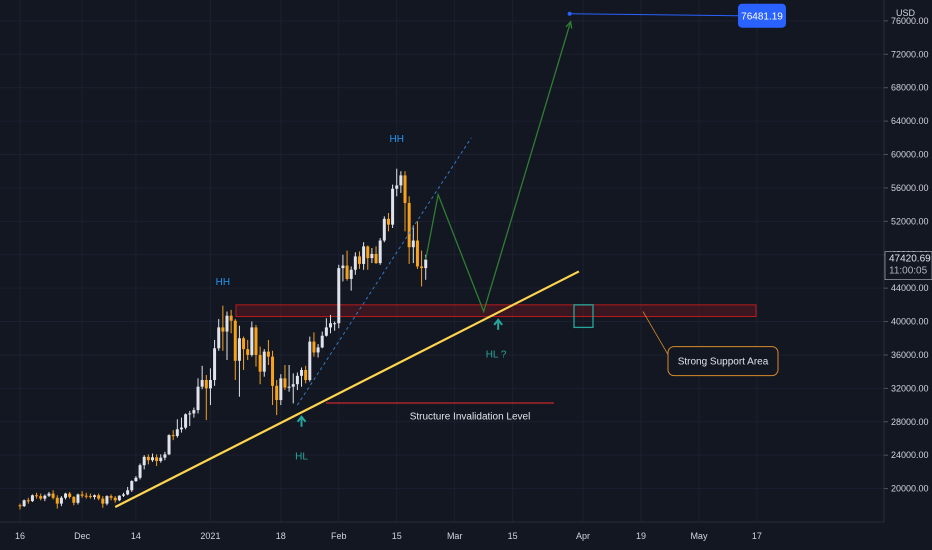 The height and width of the screenshot is (550, 932). I want to click on time-tick-label: 16, so click(20, 536).